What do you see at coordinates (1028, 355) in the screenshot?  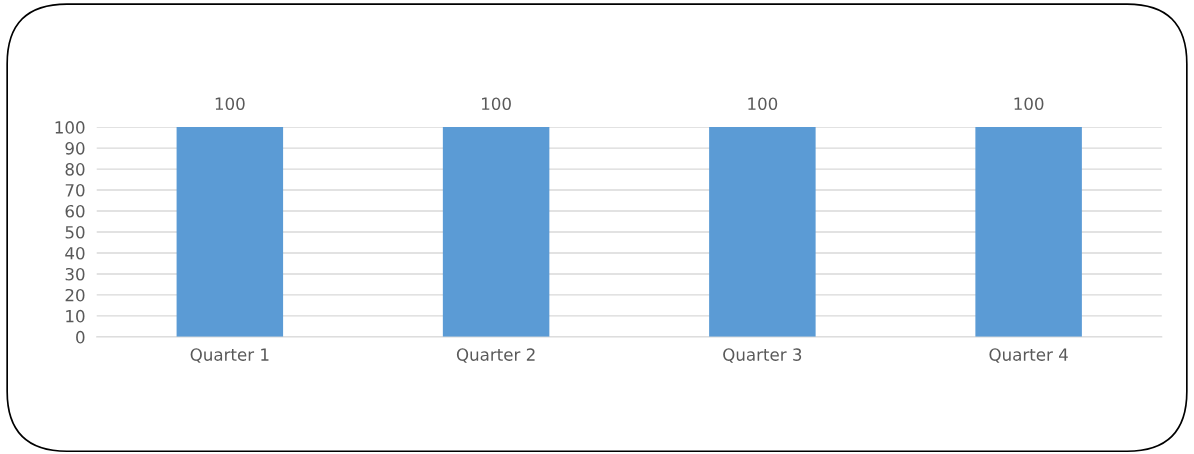 I see `x-tick-label: Quarter 4` at bounding box center [1028, 355].